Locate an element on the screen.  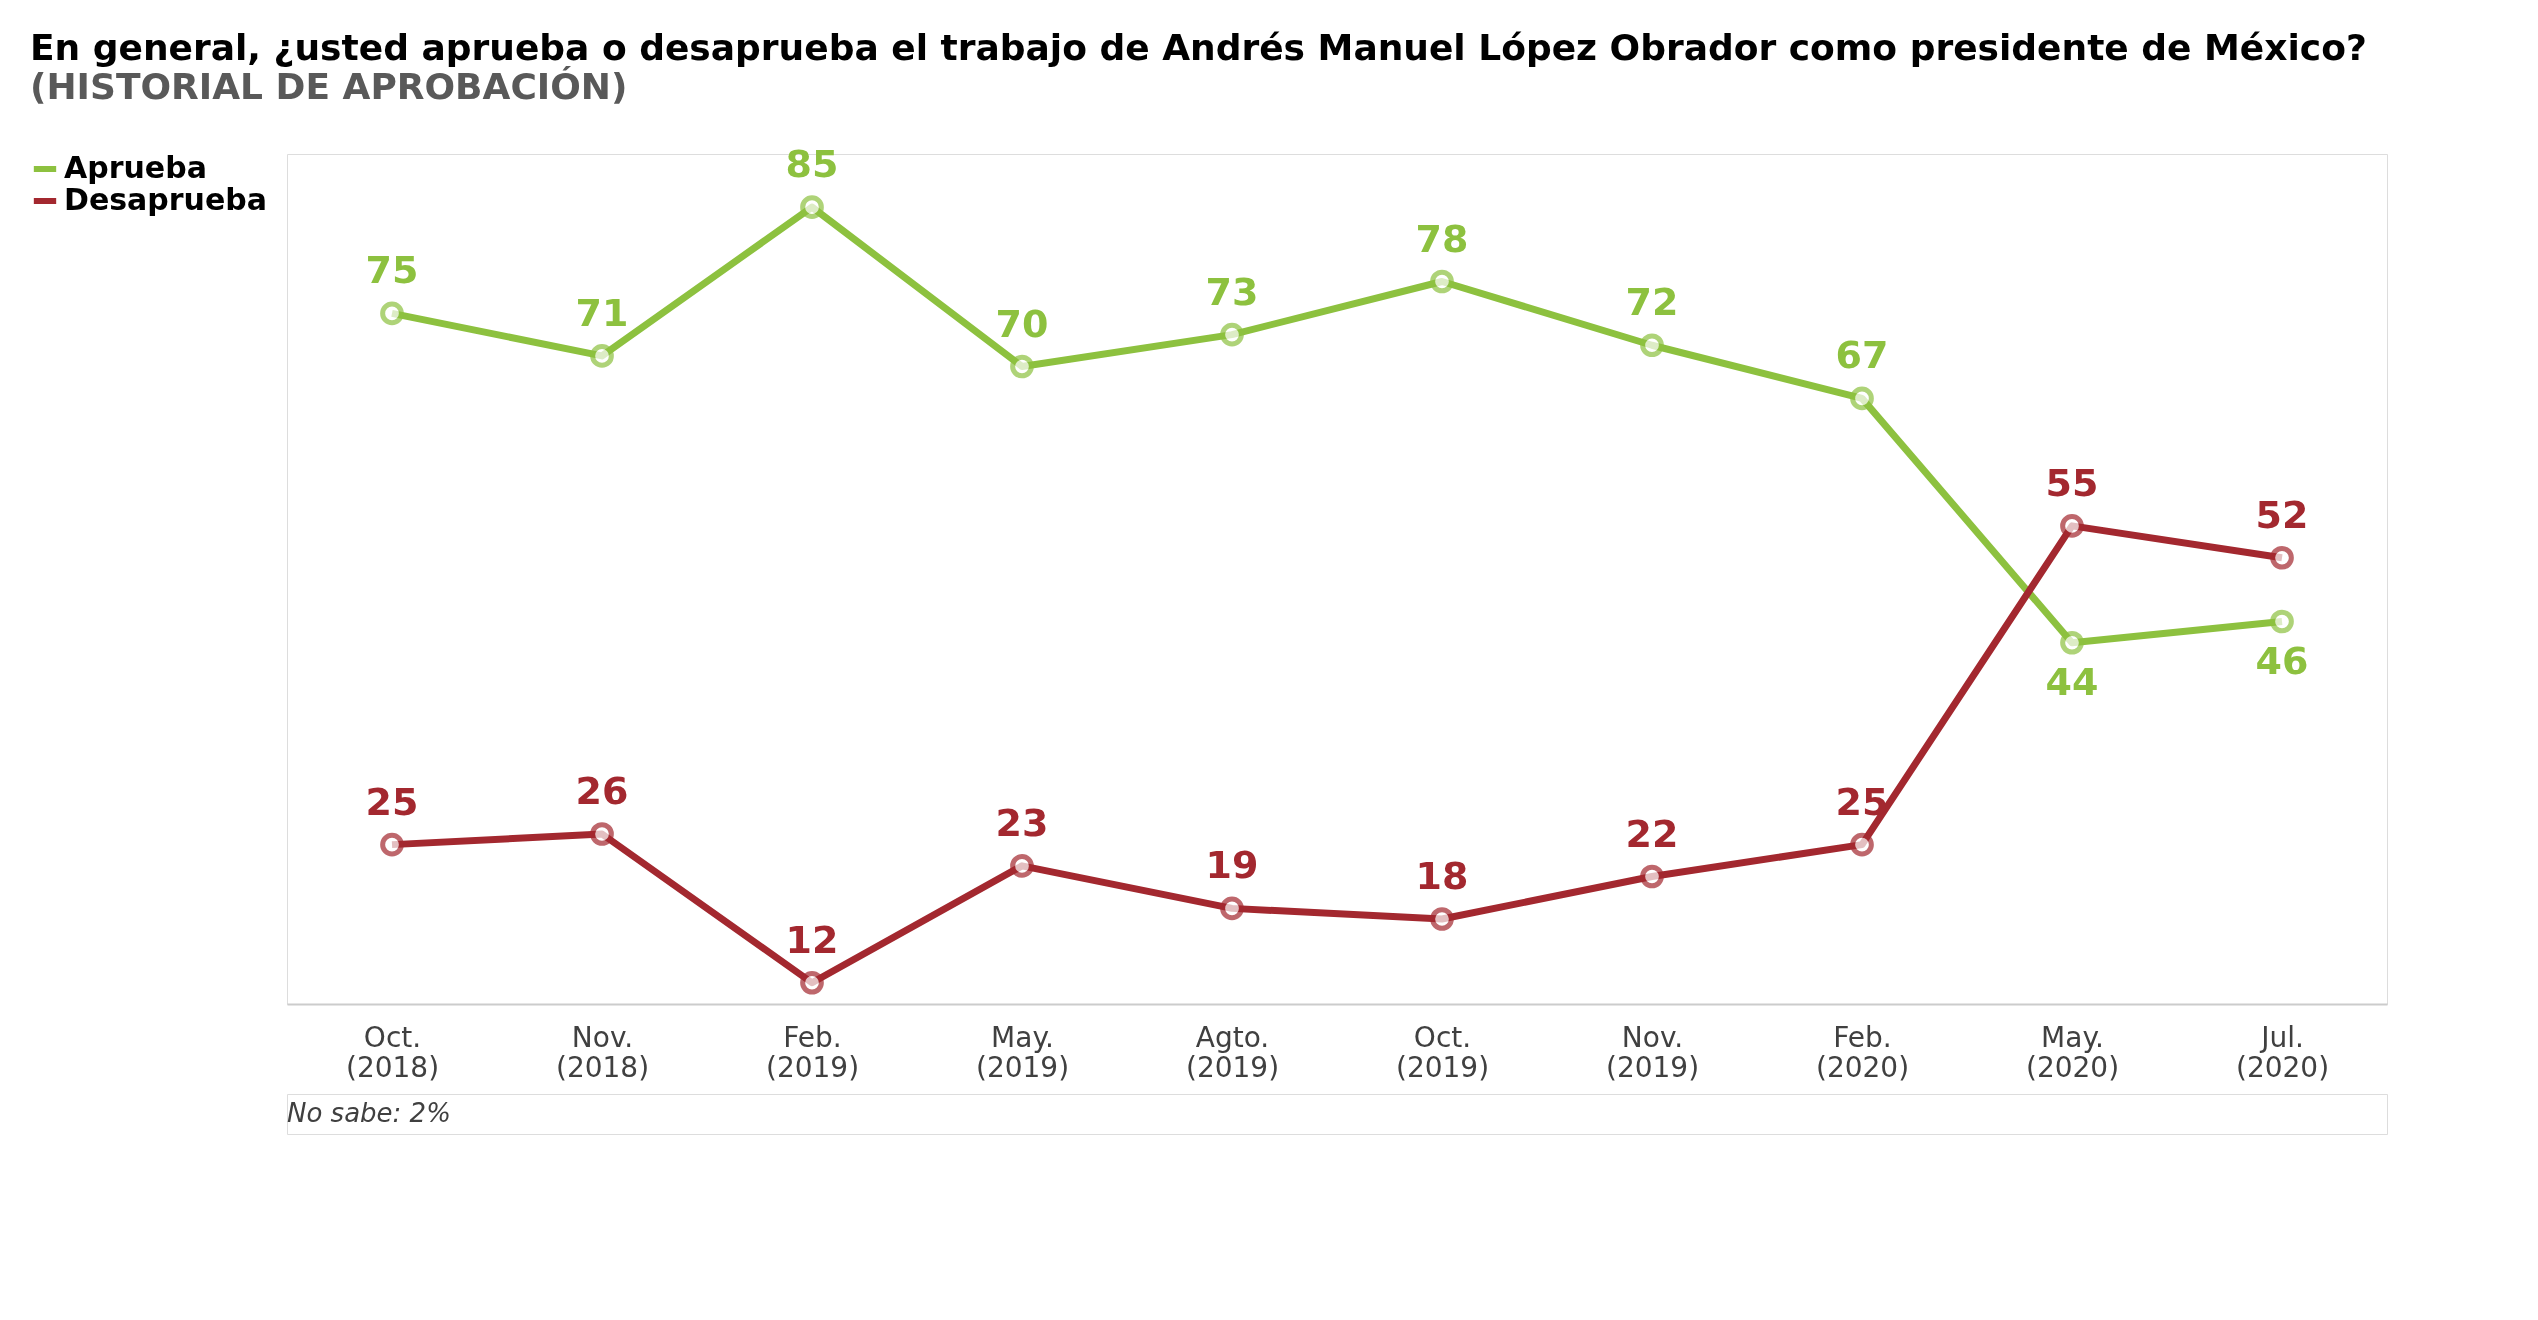
data-label: 72 is located at coordinates (1652, 302).